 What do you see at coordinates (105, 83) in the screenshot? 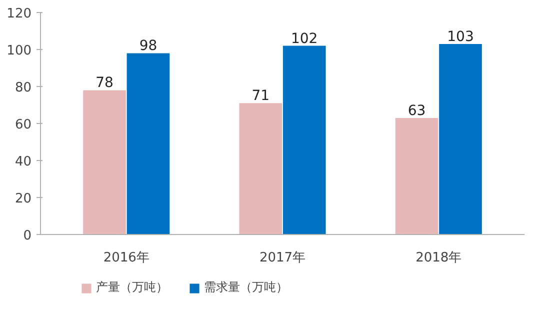
I see `data-label: 78` at bounding box center [105, 83].